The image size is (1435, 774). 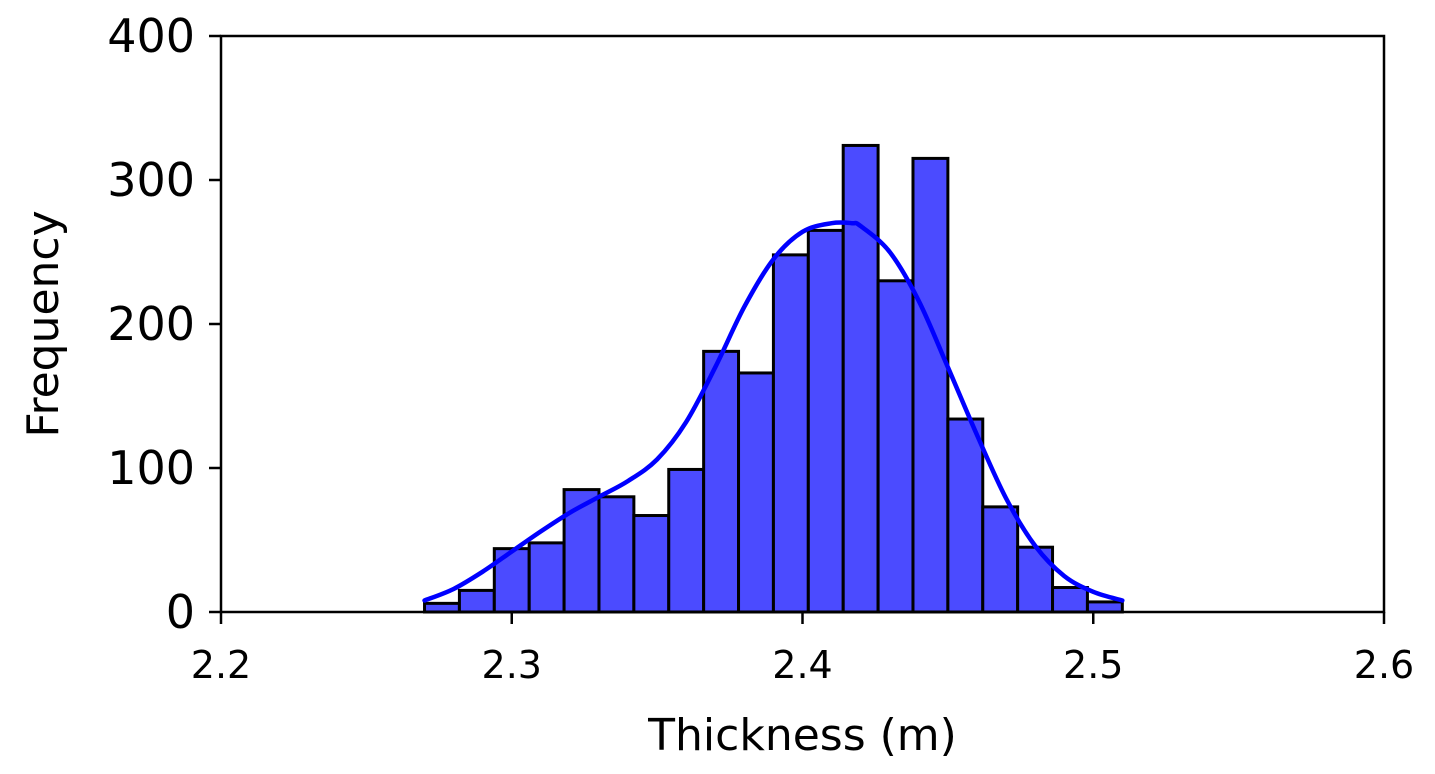 I want to click on y-tick-label: 200, so click(x=151, y=324).